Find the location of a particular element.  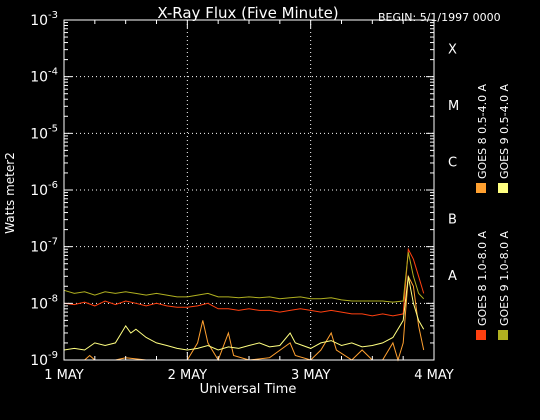

y-tick-label: 10⁻⁶ is located at coordinates (44, 189).